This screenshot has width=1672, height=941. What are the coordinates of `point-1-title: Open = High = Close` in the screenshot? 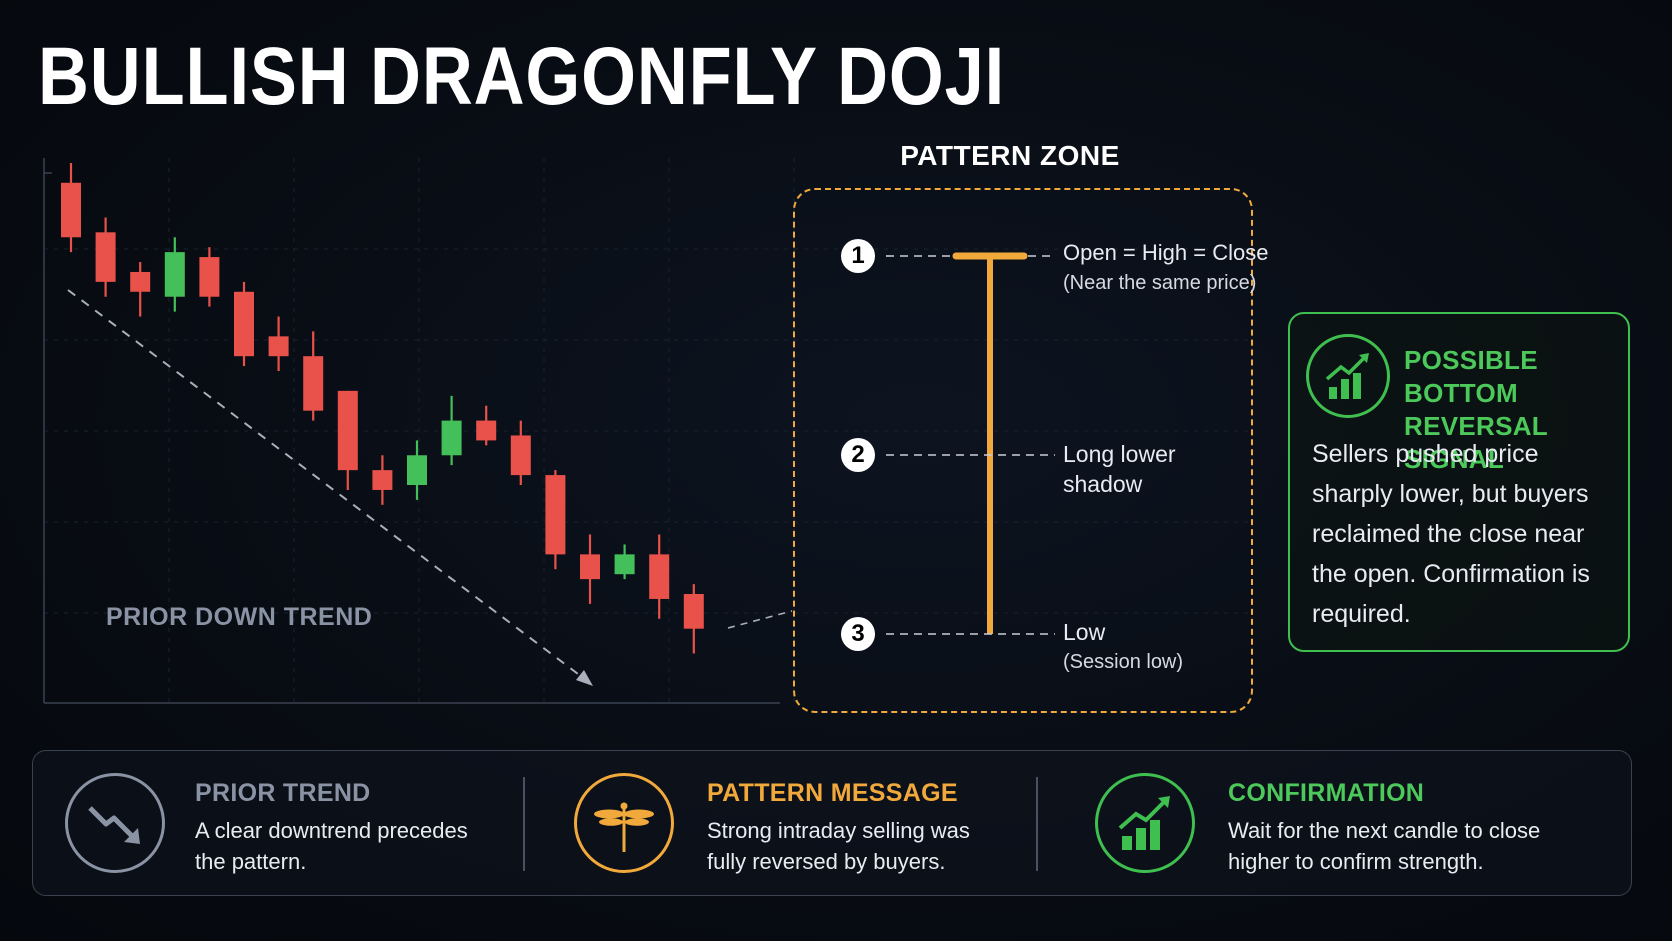 It's located at (1166, 252).